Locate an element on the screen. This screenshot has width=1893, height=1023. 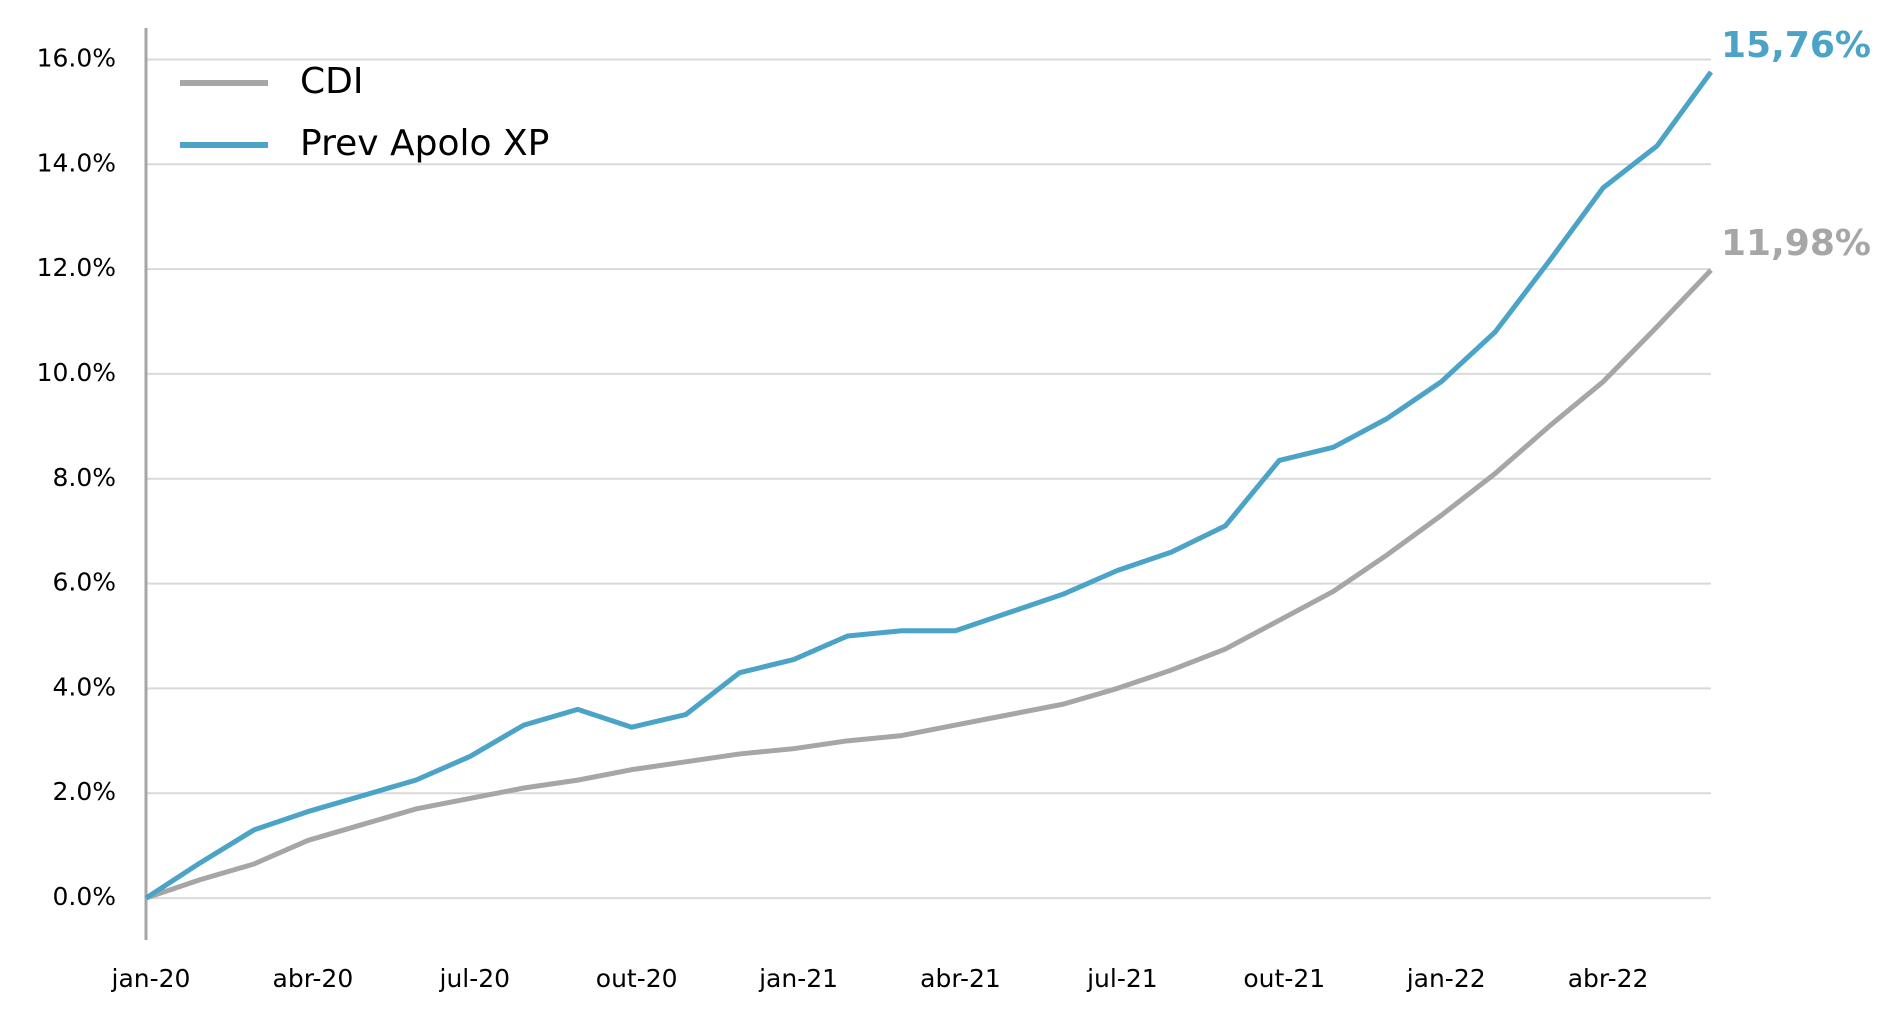
x-tick-label: jan-20 is located at coordinates (151, 978).